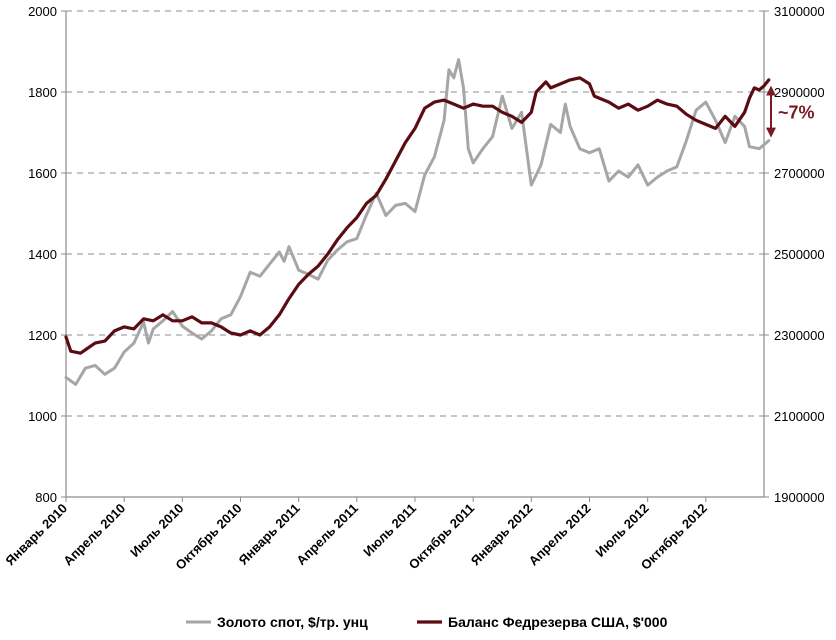 The image size is (836, 640). I want to click on right-tick-label: 2300000, so click(799, 335).